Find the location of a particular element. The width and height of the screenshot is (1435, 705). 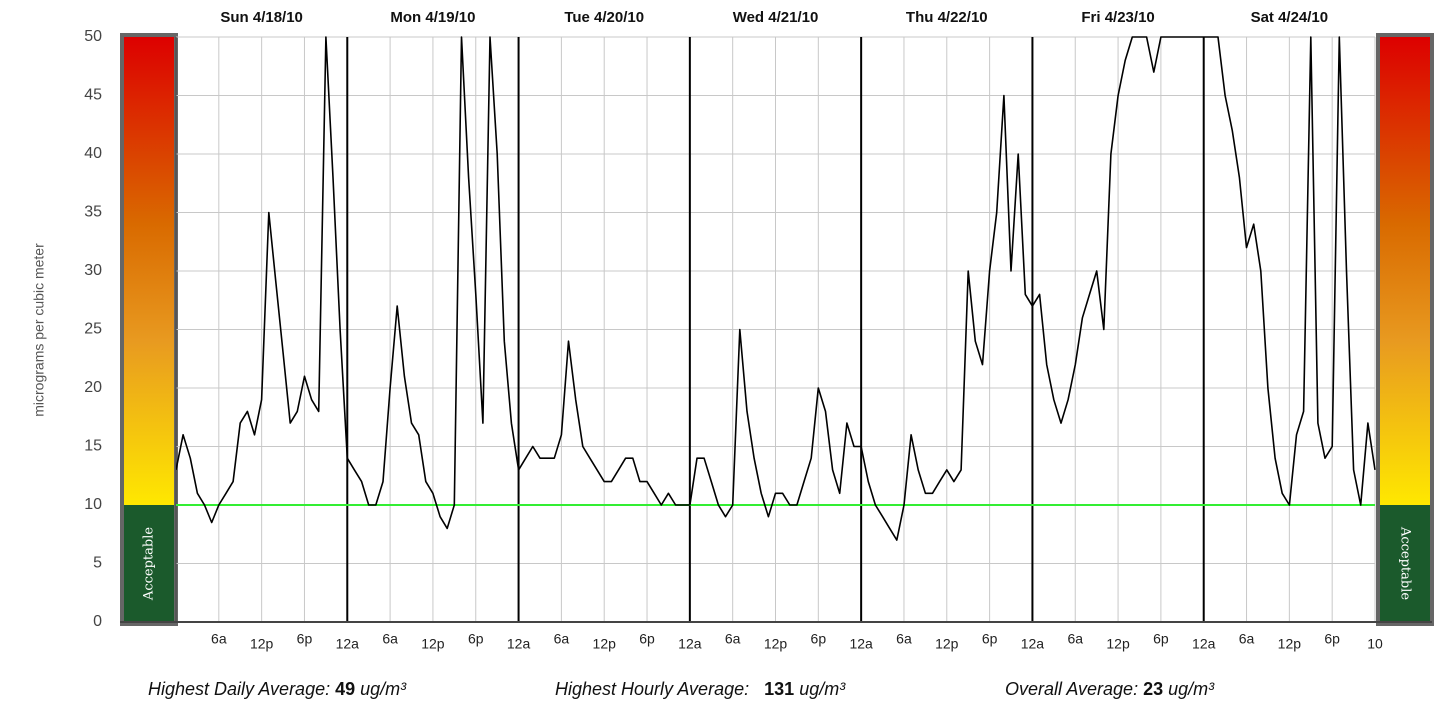

scale-frame is located at coordinates (1405, 329).